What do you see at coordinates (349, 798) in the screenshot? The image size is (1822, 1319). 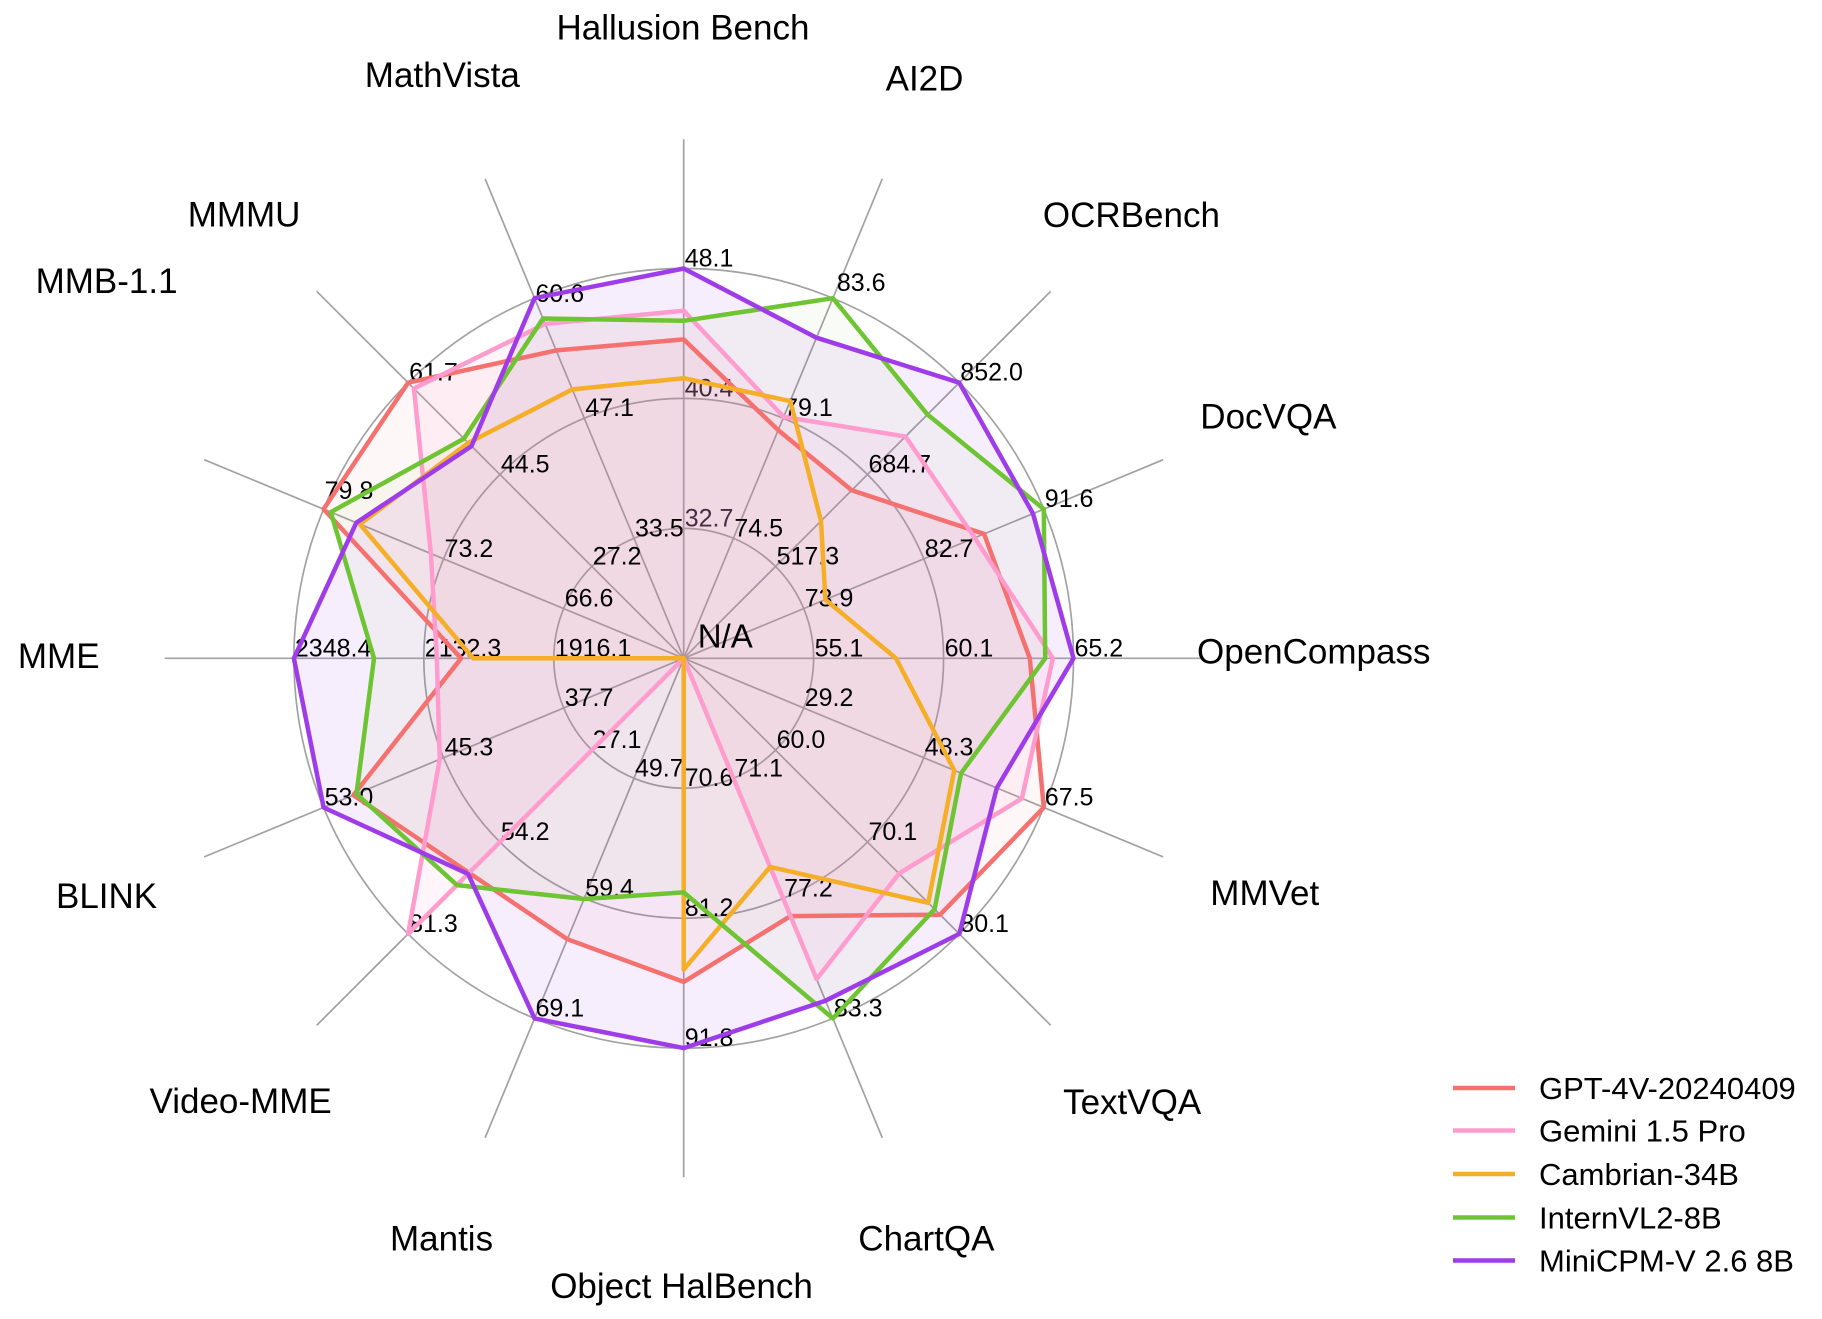 I see `svg-text: 53.0` at bounding box center [349, 798].